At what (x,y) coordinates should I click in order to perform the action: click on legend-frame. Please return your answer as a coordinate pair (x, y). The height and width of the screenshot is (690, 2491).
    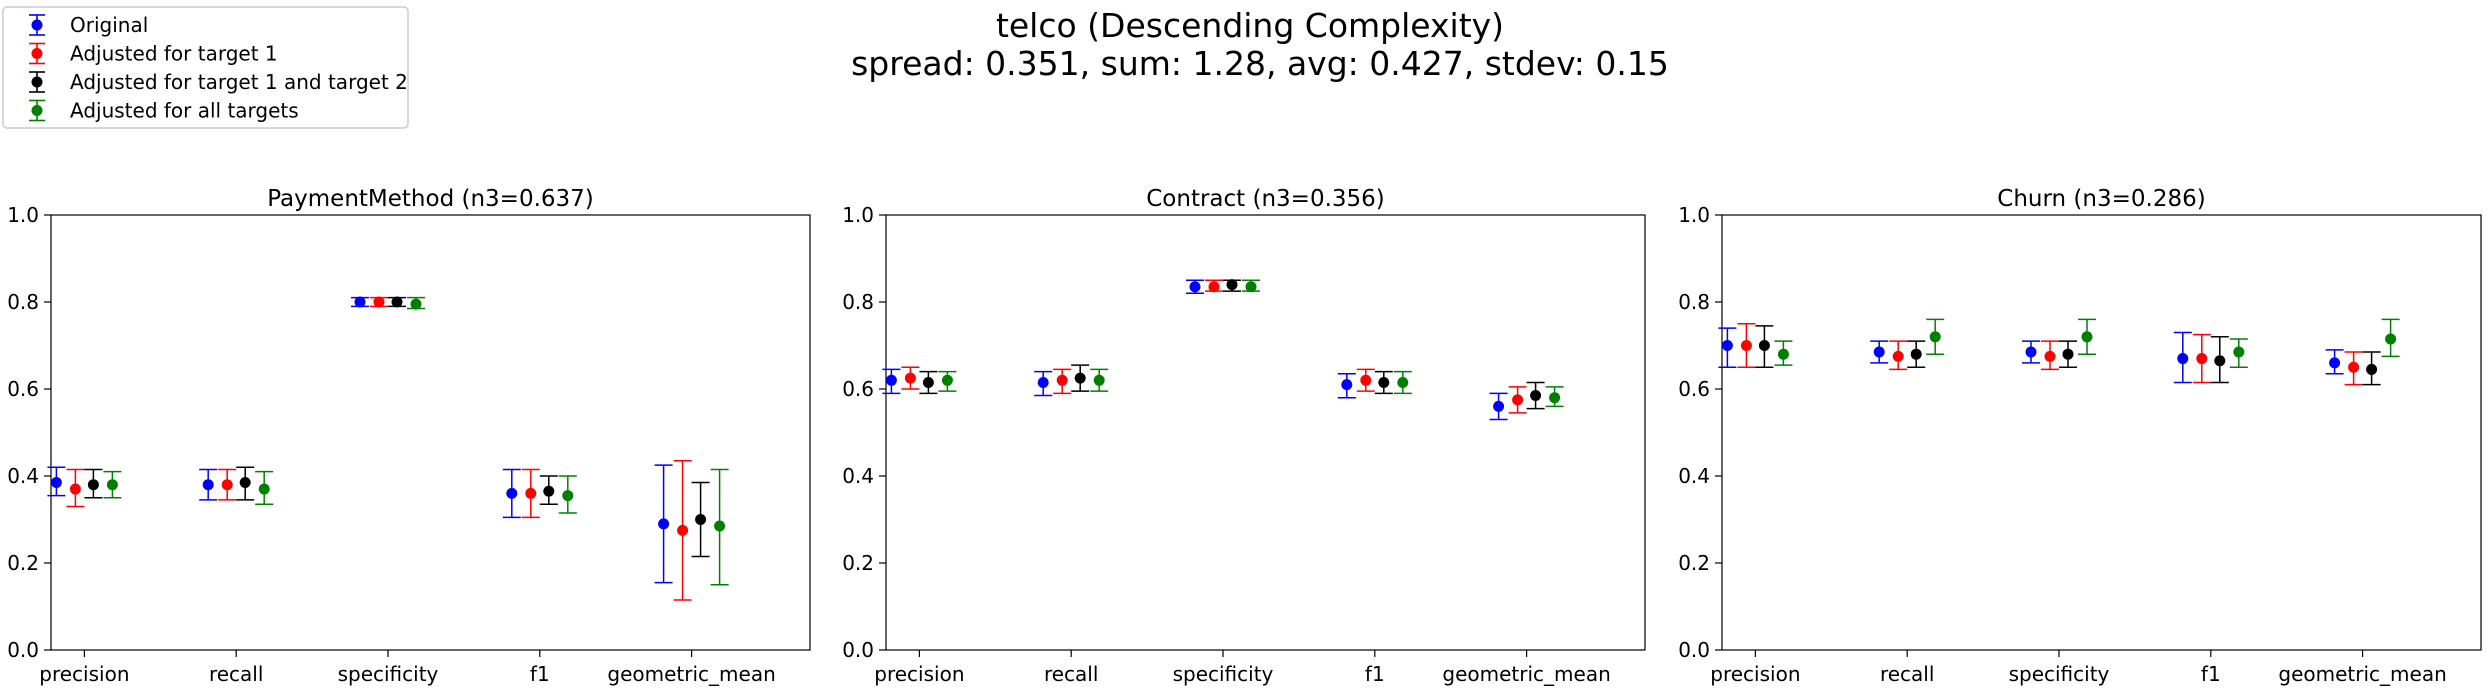
    Looking at the image, I should click on (205, 67).